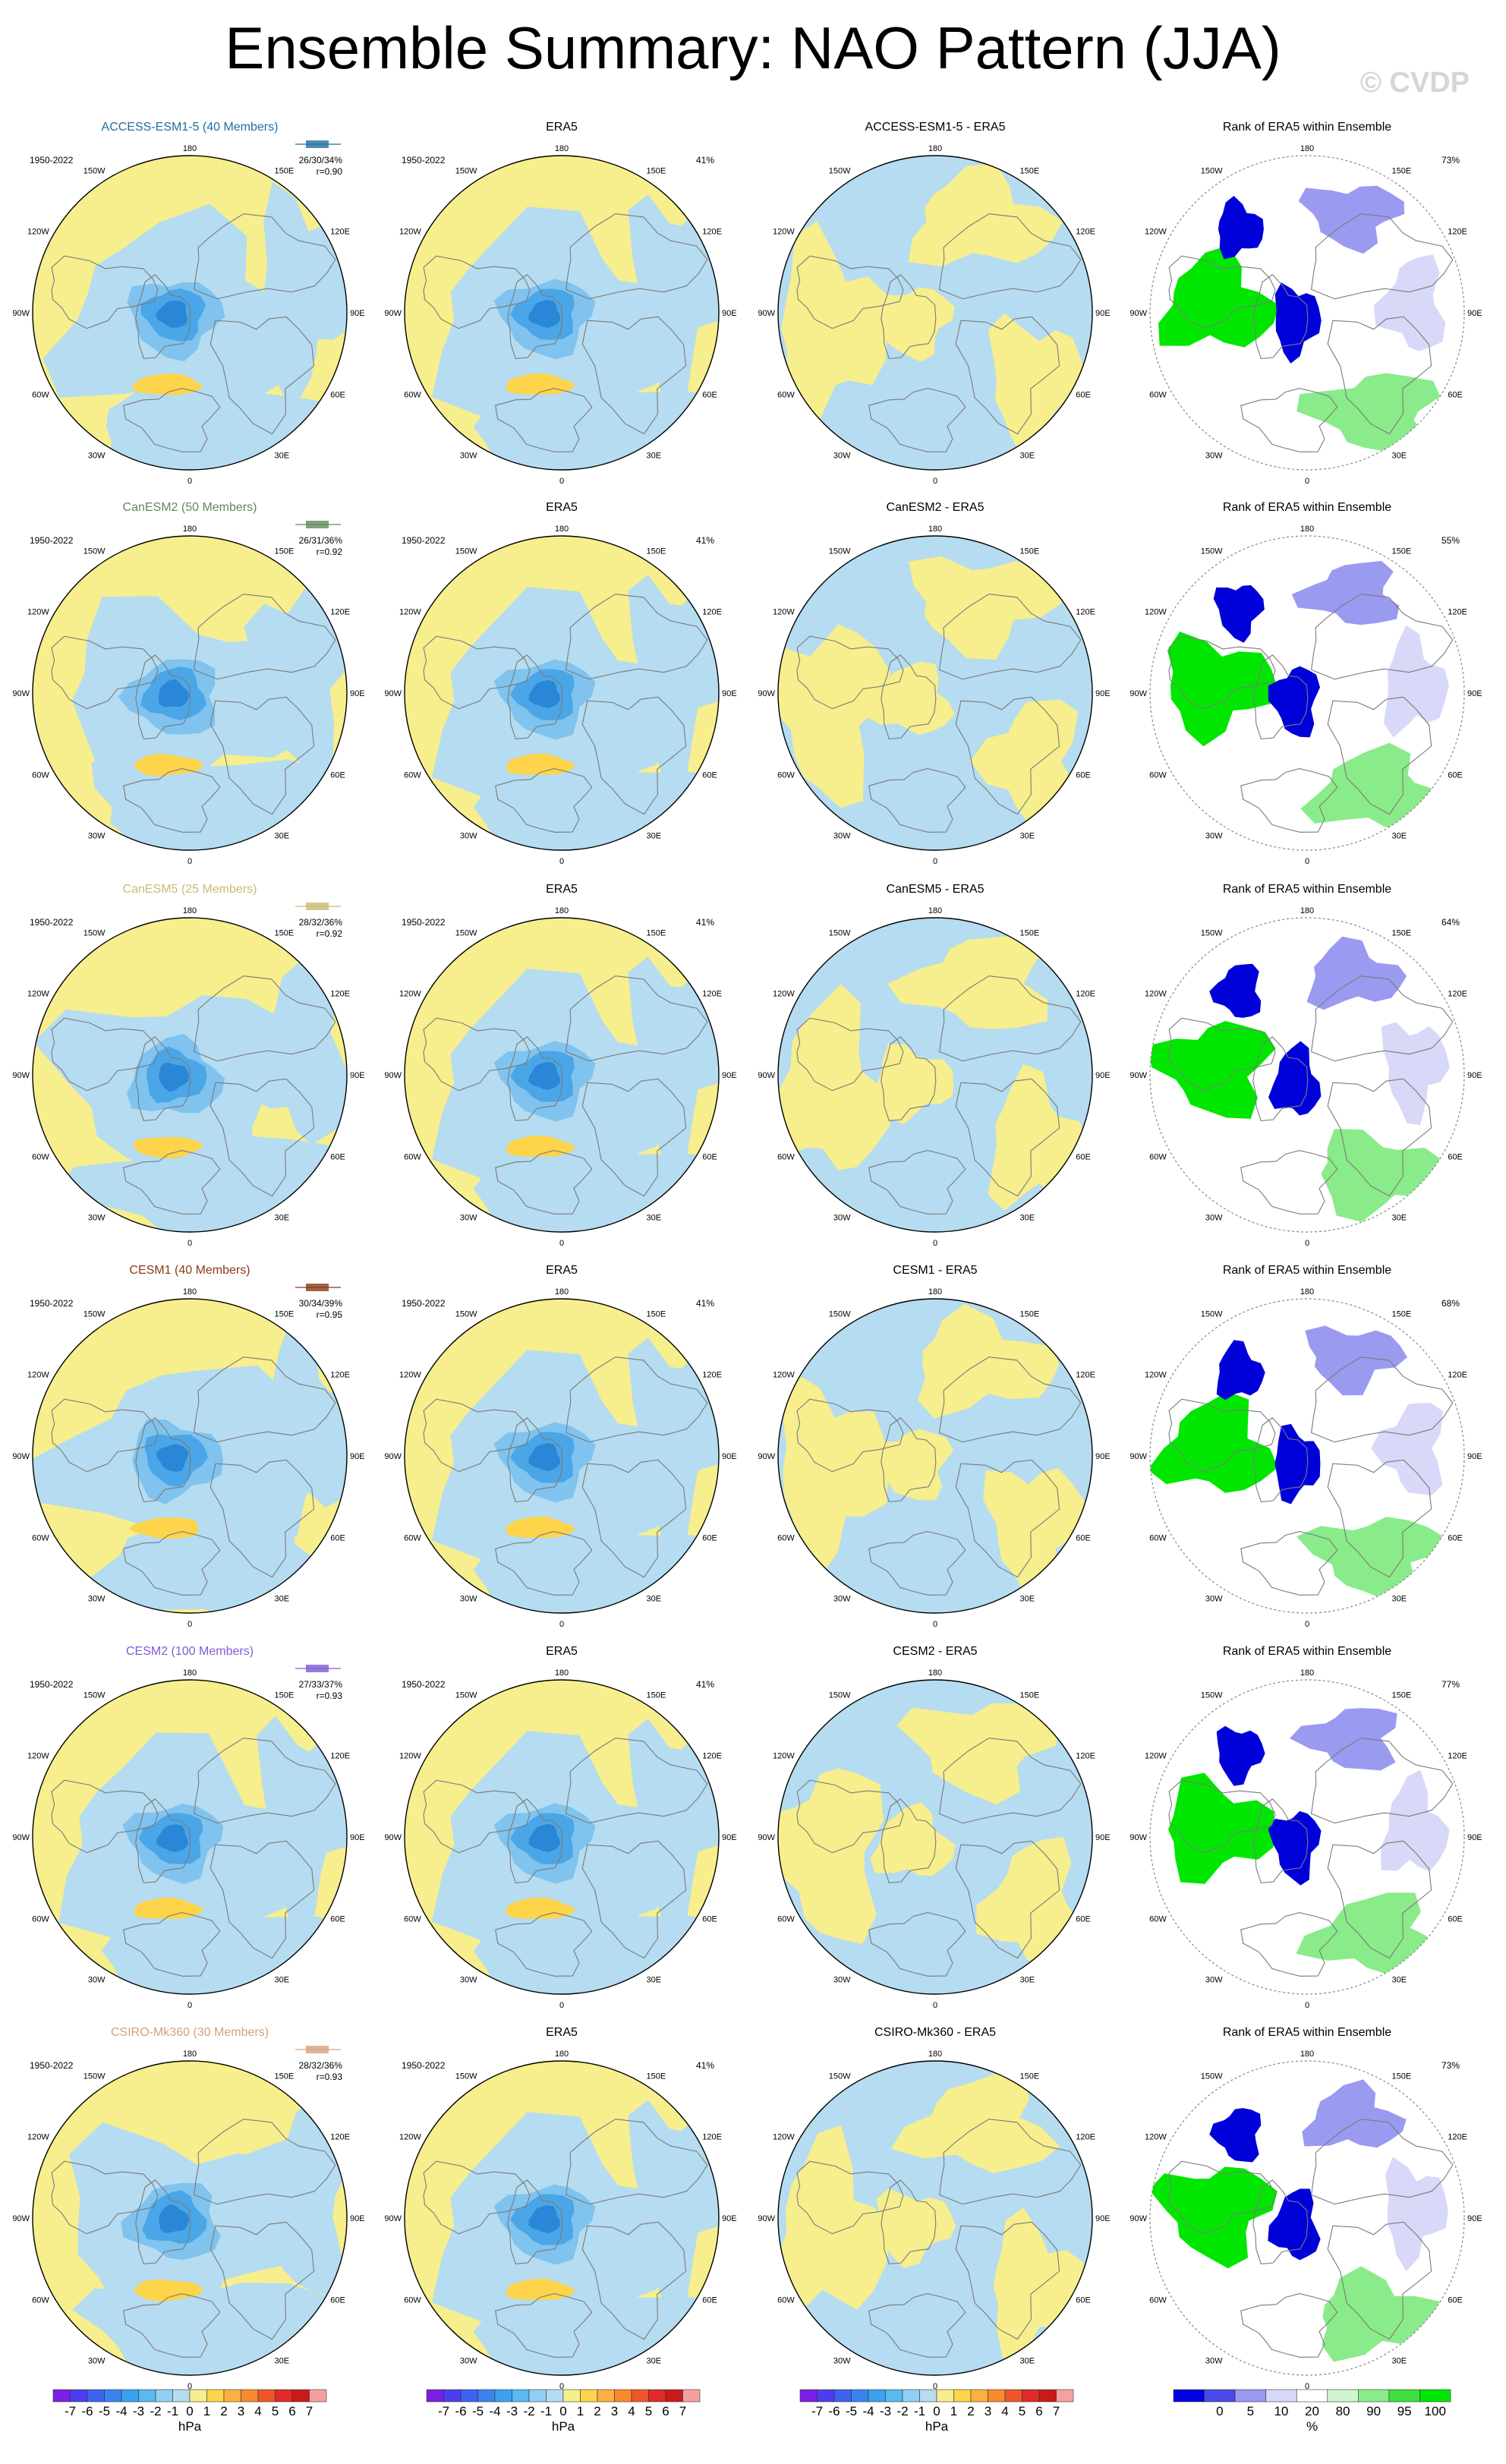 The height and width of the screenshot is (2464, 1506). I want to click on model-correlation: r=0.93, so click(330, 1695).